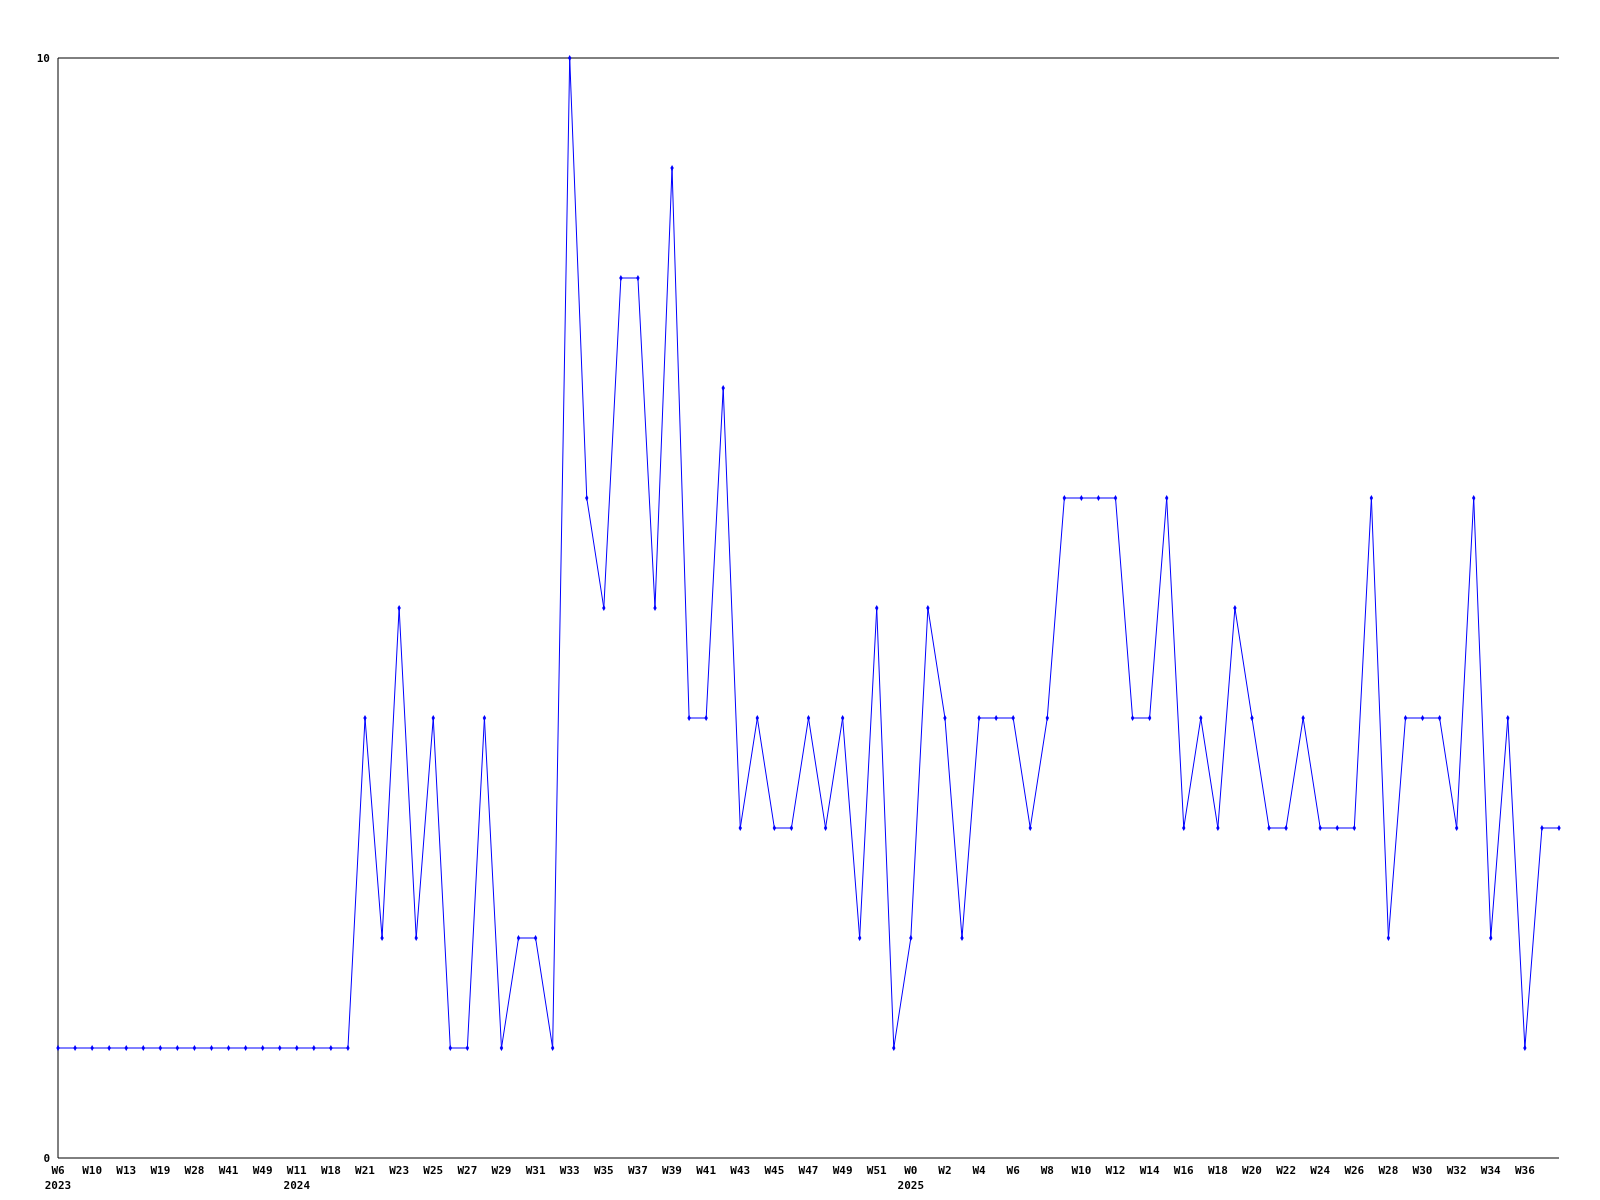  What do you see at coordinates (126, 1170) in the screenshot?
I see `x-tick-label: W13` at bounding box center [126, 1170].